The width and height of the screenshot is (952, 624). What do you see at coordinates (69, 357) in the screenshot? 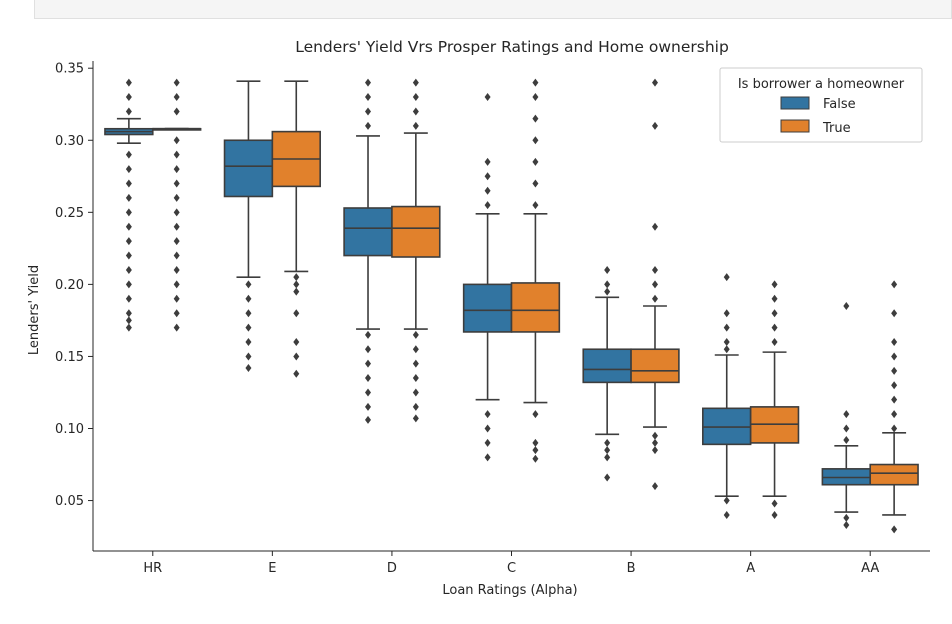
I see `y-tick-label: 0.15` at bounding box center [69, 357].